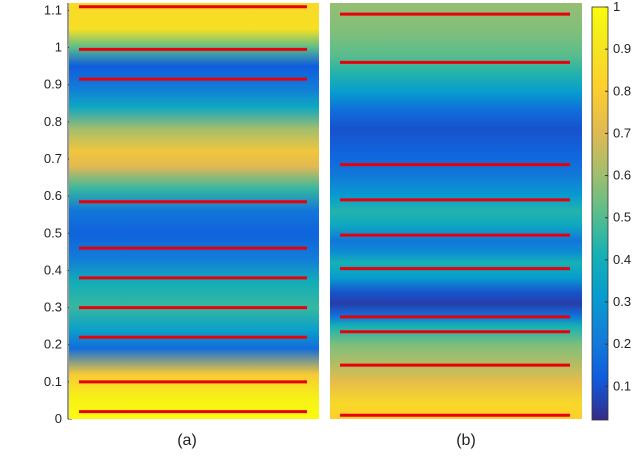  What do you see at coordinates (53, 158) in the screenshot?
I see `y-tick-label: 0.7` at bounding box center [53, 158].